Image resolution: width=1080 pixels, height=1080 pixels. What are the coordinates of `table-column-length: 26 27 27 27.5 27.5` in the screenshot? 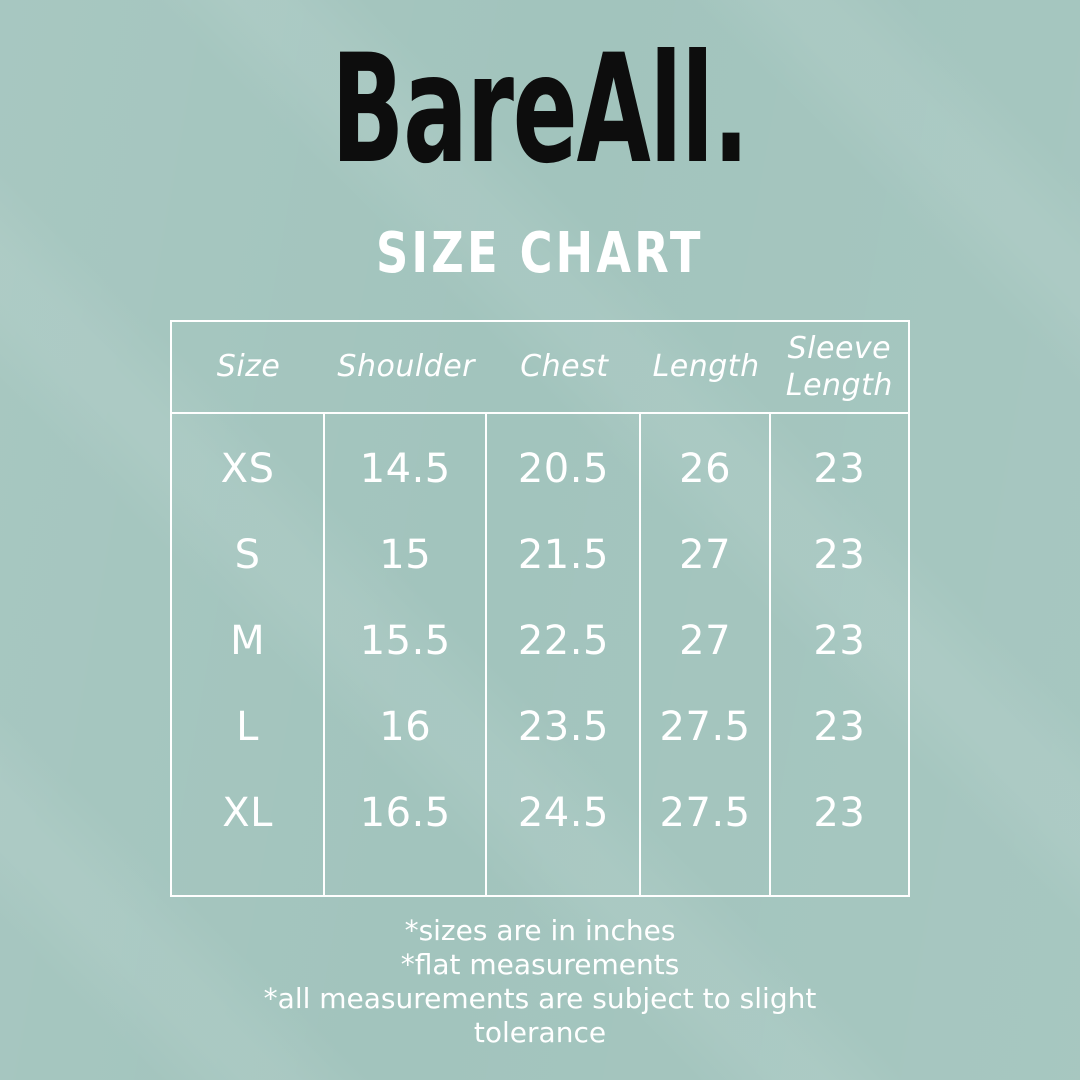 It's located at (706, 654).